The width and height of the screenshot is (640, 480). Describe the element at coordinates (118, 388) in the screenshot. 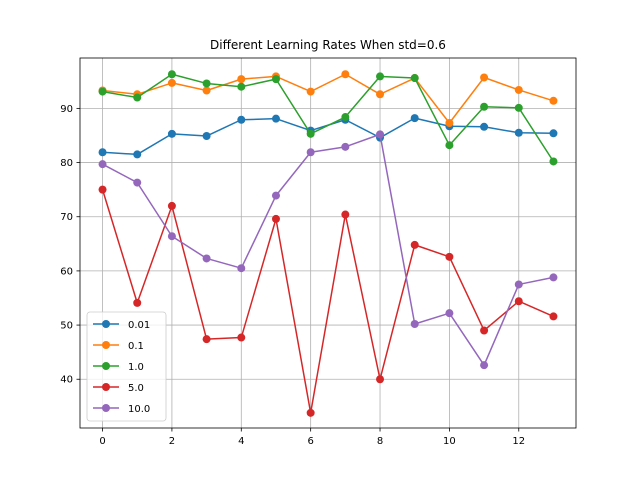

I see `legend-item: 5.0` at that location.